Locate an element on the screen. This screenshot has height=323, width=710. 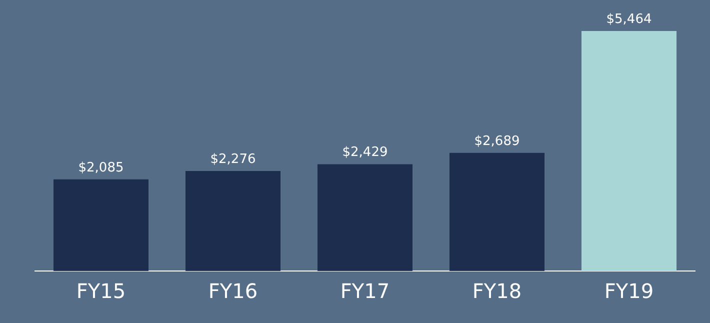
x-tick-label: FY17 is located at coordinates (365, 291).